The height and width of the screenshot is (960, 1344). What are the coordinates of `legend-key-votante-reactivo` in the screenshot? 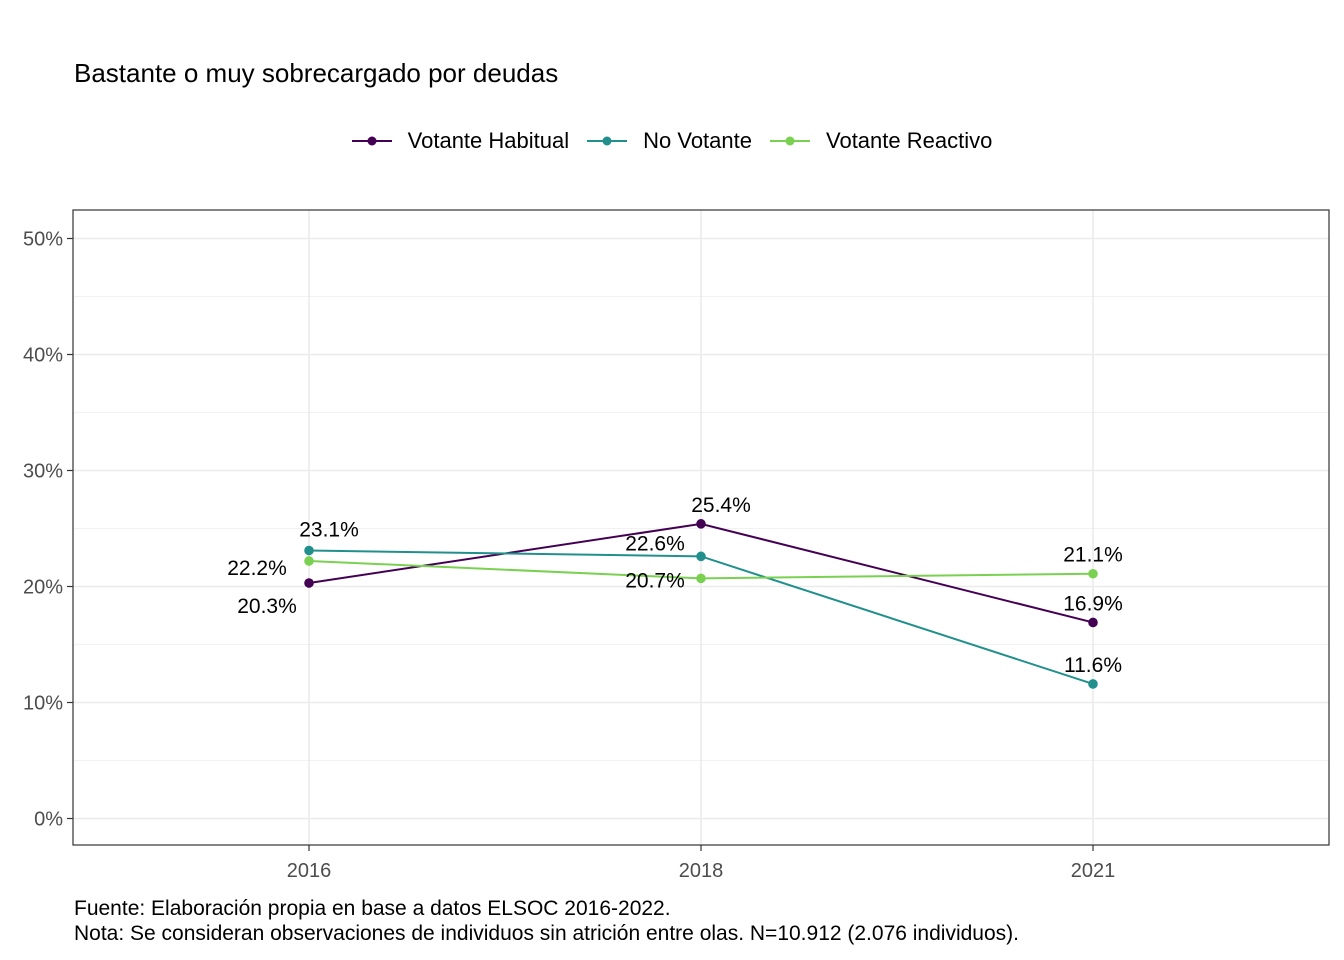 It's located at (790, 141).